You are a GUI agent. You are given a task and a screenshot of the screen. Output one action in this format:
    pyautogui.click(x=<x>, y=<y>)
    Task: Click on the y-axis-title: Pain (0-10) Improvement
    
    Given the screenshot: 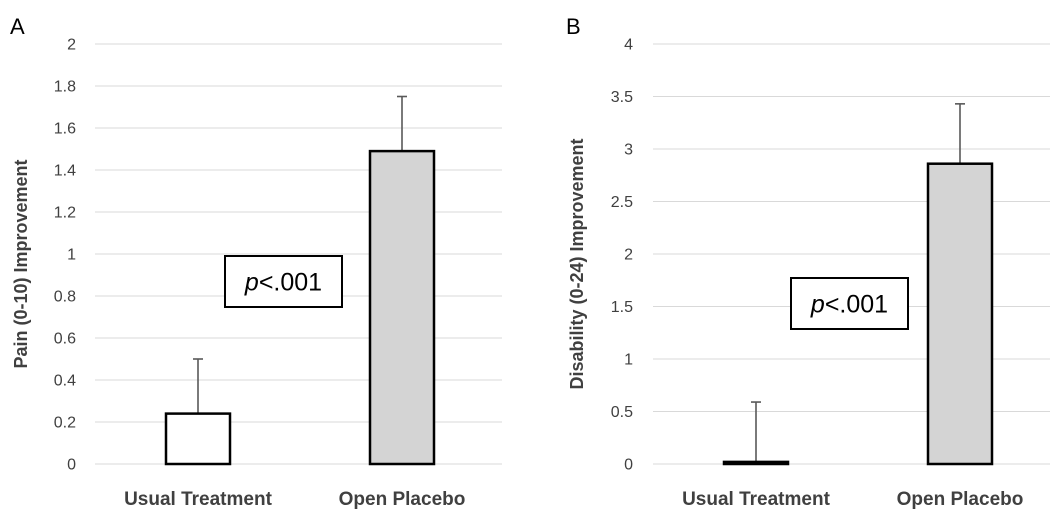 What is the action you would take?
    pyautogui.click(x=21, y=263)
    